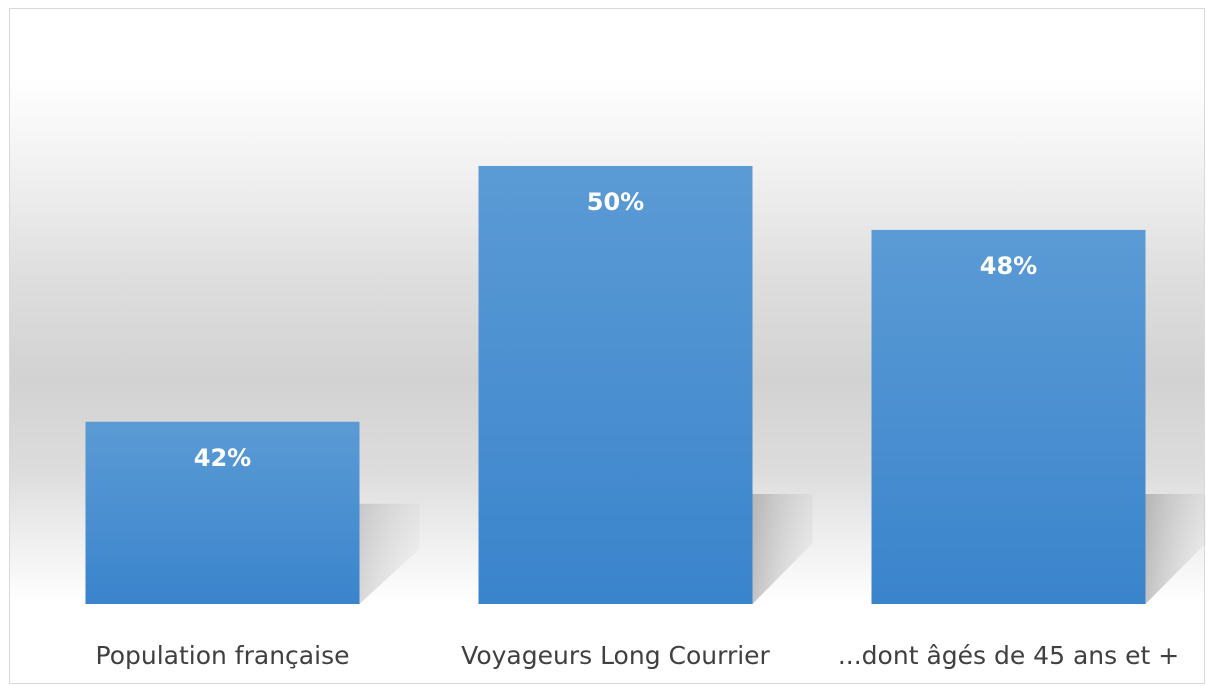  Describe the element at coordinates (223, 655) in the screenshot. I see `category-label-1: Population française` at that location.